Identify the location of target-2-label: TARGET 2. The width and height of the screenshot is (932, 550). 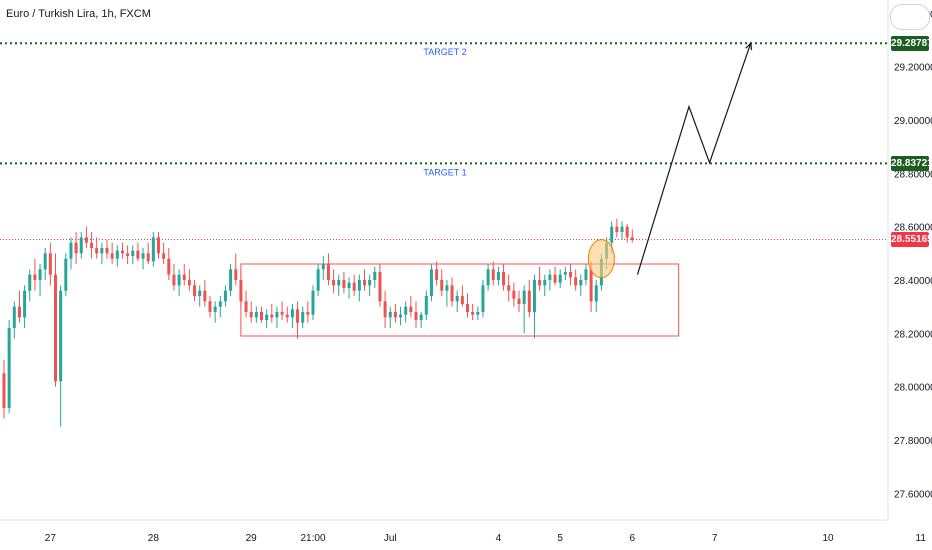
(444, 52).